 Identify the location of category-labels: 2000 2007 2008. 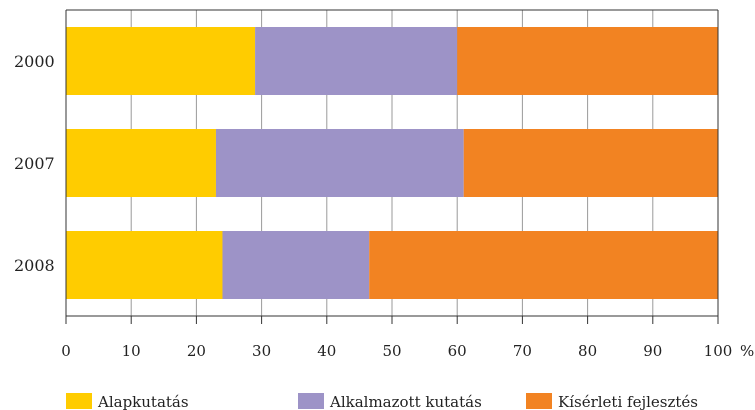
(34, 163).